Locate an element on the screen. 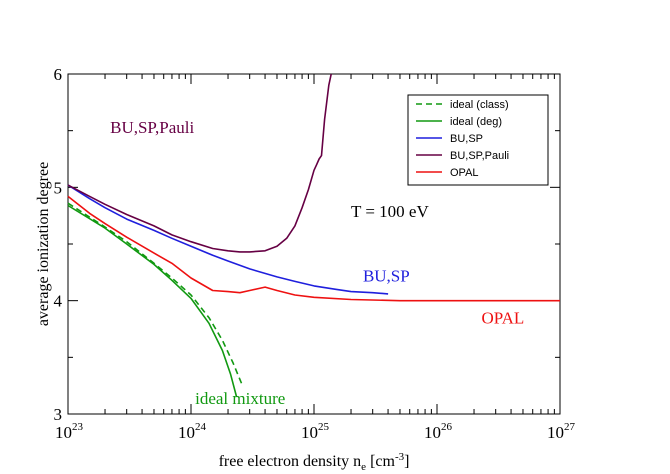 The height and width of the screenshot is (474, 670). y-tick-label: 5 is located at coordinates (58, 187).